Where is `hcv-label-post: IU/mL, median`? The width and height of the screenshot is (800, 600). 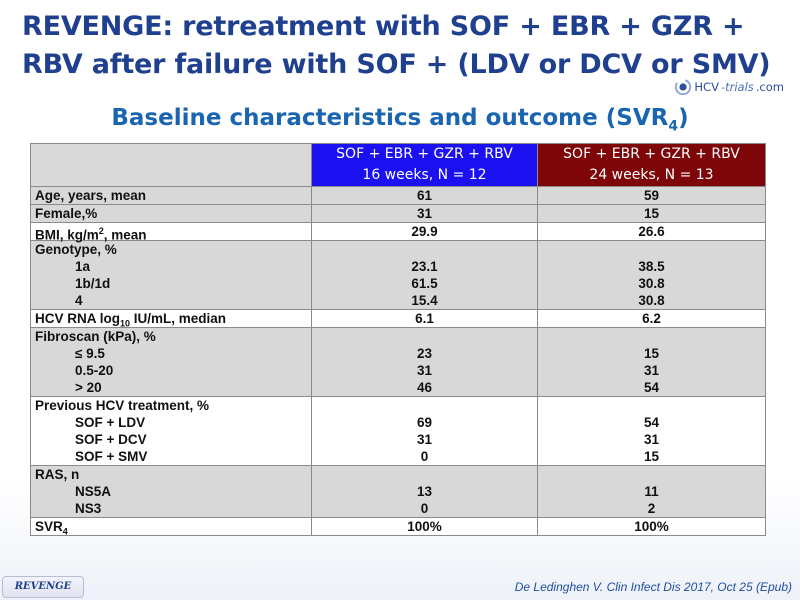
hcv-label-post: IU/mL, median is located at coordinates (178, 318).